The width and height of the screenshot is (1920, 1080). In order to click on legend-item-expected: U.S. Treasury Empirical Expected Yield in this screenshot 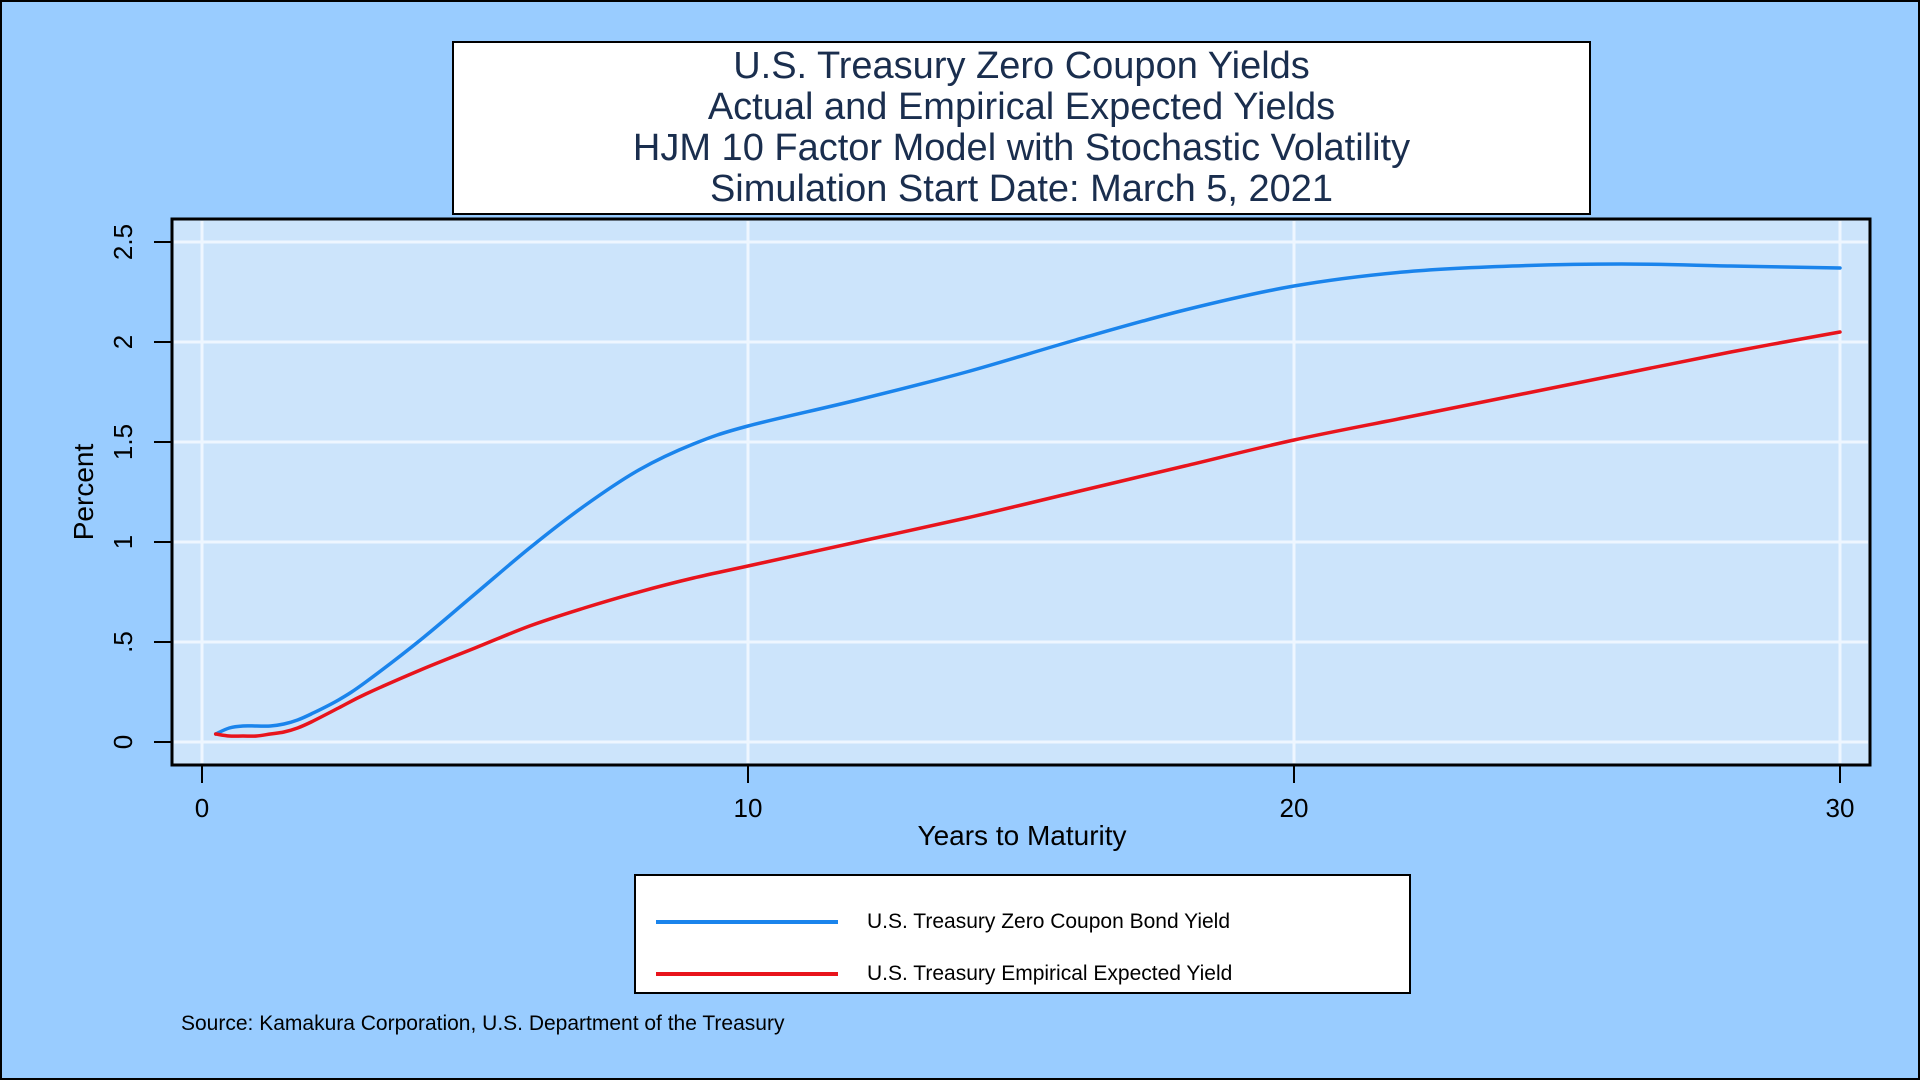, I will do `click(1016, 974)`.